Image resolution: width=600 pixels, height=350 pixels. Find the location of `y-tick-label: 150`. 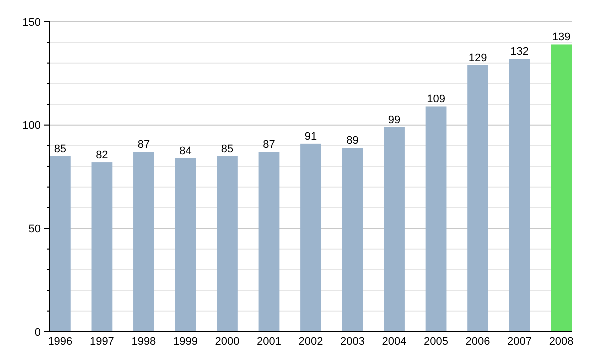

y-tick-label: 150 is located at coordinates (31, 22).